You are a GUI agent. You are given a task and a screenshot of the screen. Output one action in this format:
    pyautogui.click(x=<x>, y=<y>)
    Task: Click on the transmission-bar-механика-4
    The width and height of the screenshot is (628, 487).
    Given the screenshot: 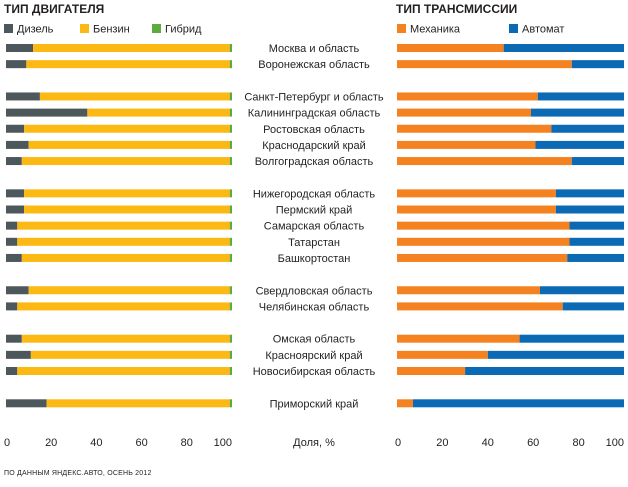 What is the action you would take?
    pyautogui.click(x=464, y=112)
    